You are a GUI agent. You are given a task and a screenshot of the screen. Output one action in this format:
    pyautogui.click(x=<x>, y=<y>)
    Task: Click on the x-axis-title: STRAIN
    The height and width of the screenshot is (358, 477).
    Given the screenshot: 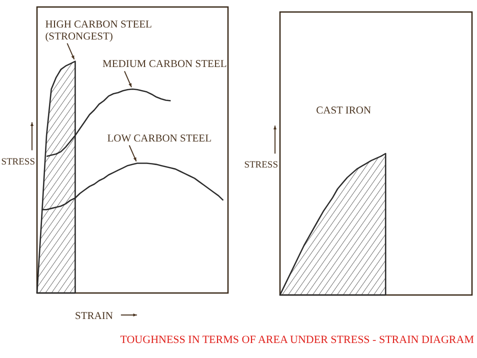 What is the action you would take?
    pyautogui.click(x=94, y=316)
    